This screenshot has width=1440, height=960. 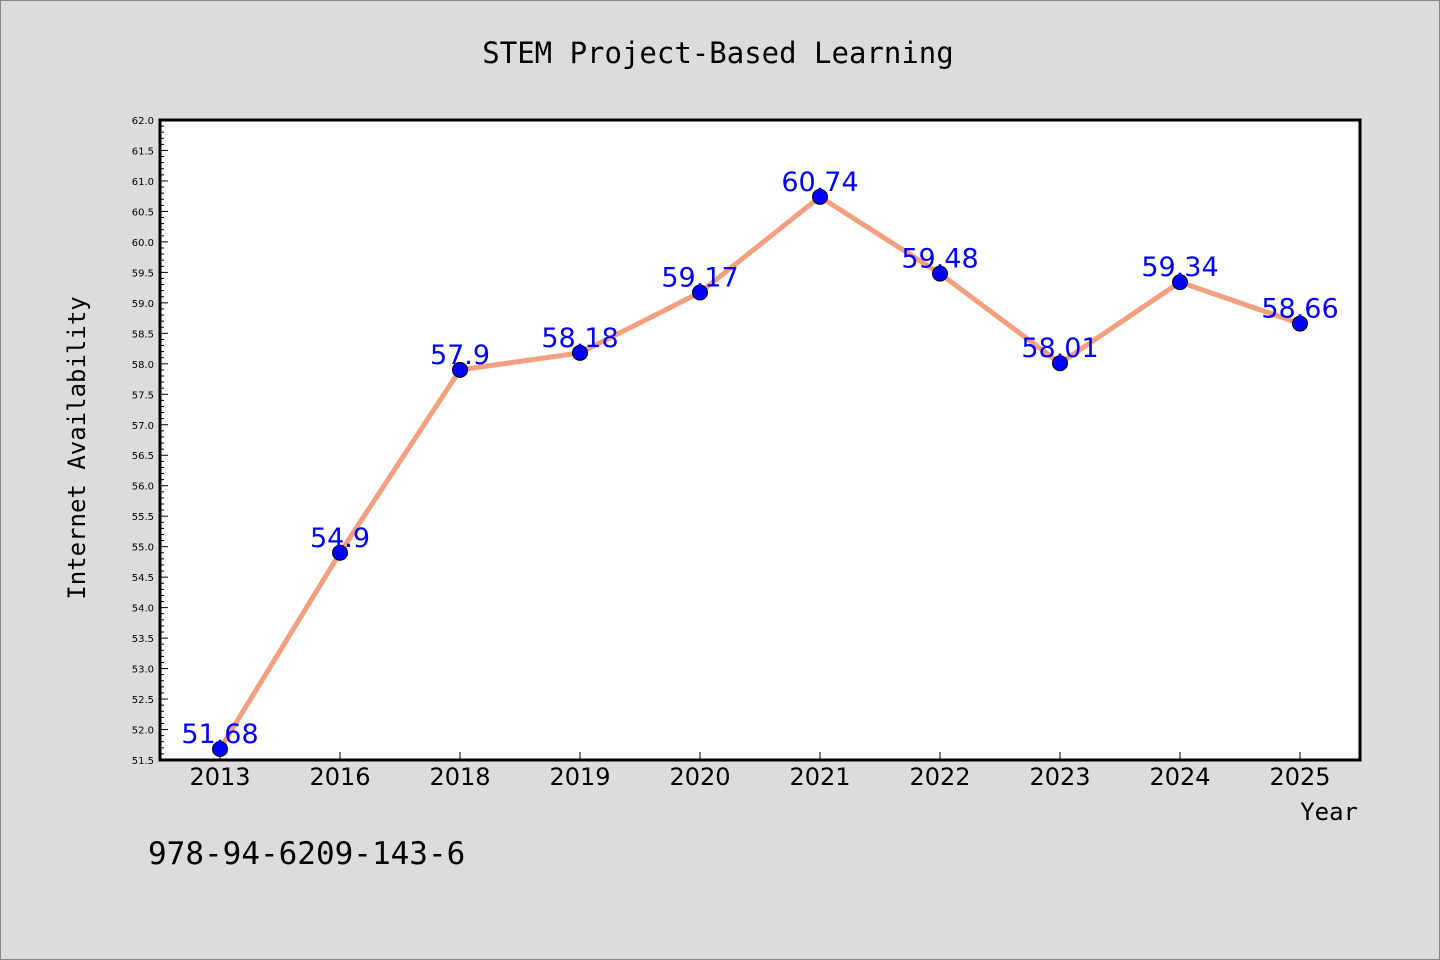 What do you see at coordinates (143, 548) in the screenshot?
I see `y-tick-label: 55.0` at bounding box center [143, 548].